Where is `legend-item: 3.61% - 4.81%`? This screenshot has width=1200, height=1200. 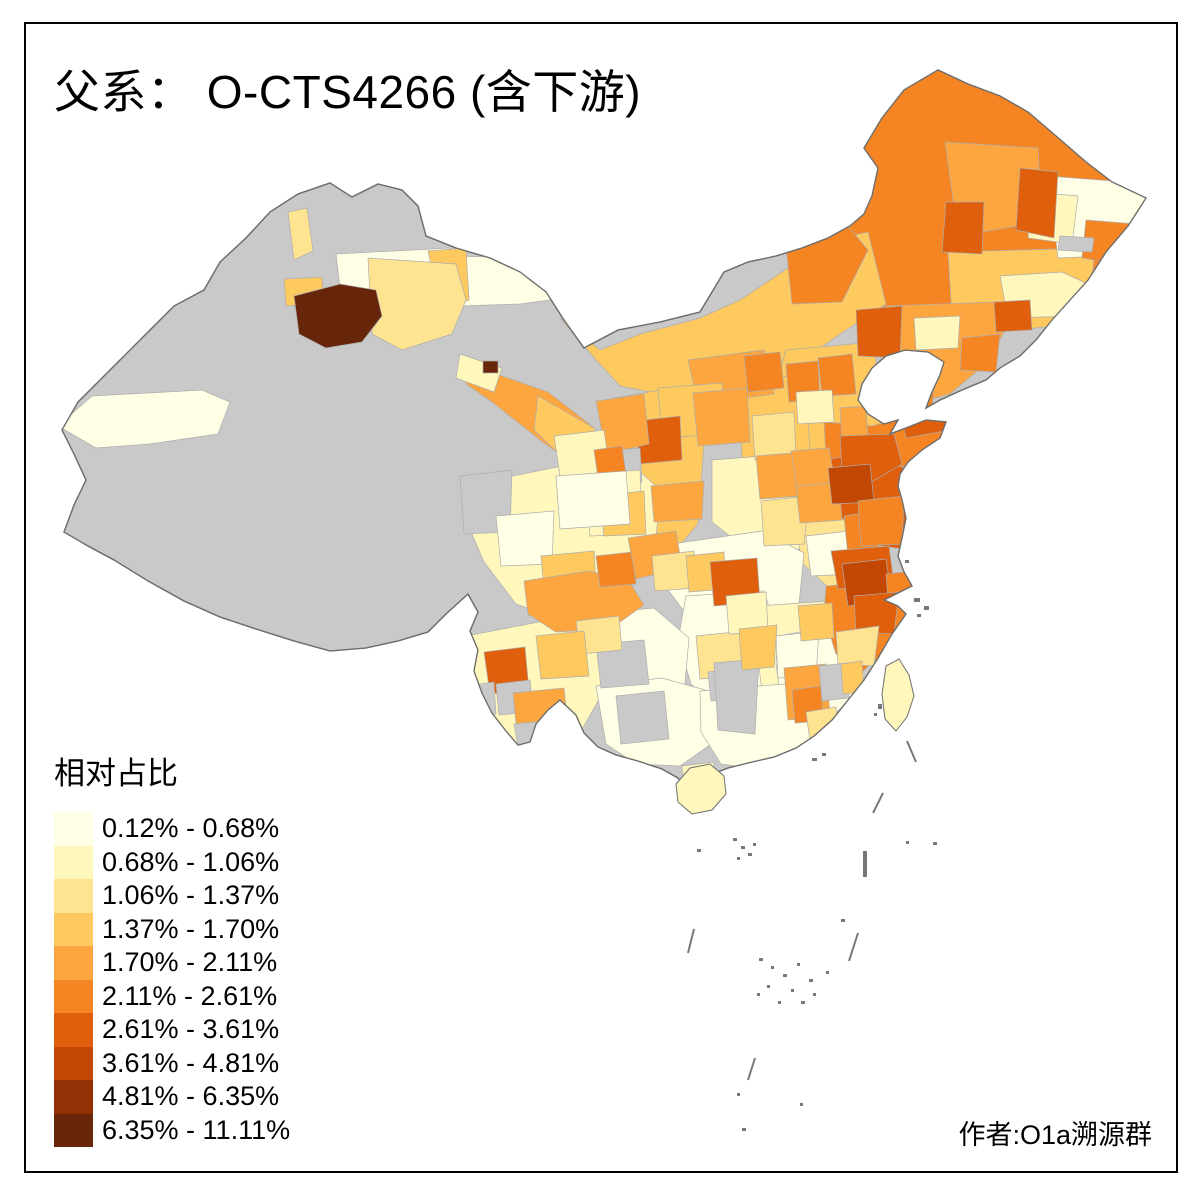 legend-item: 3.61% - 4.81% is located at coordinates (172, 1063).